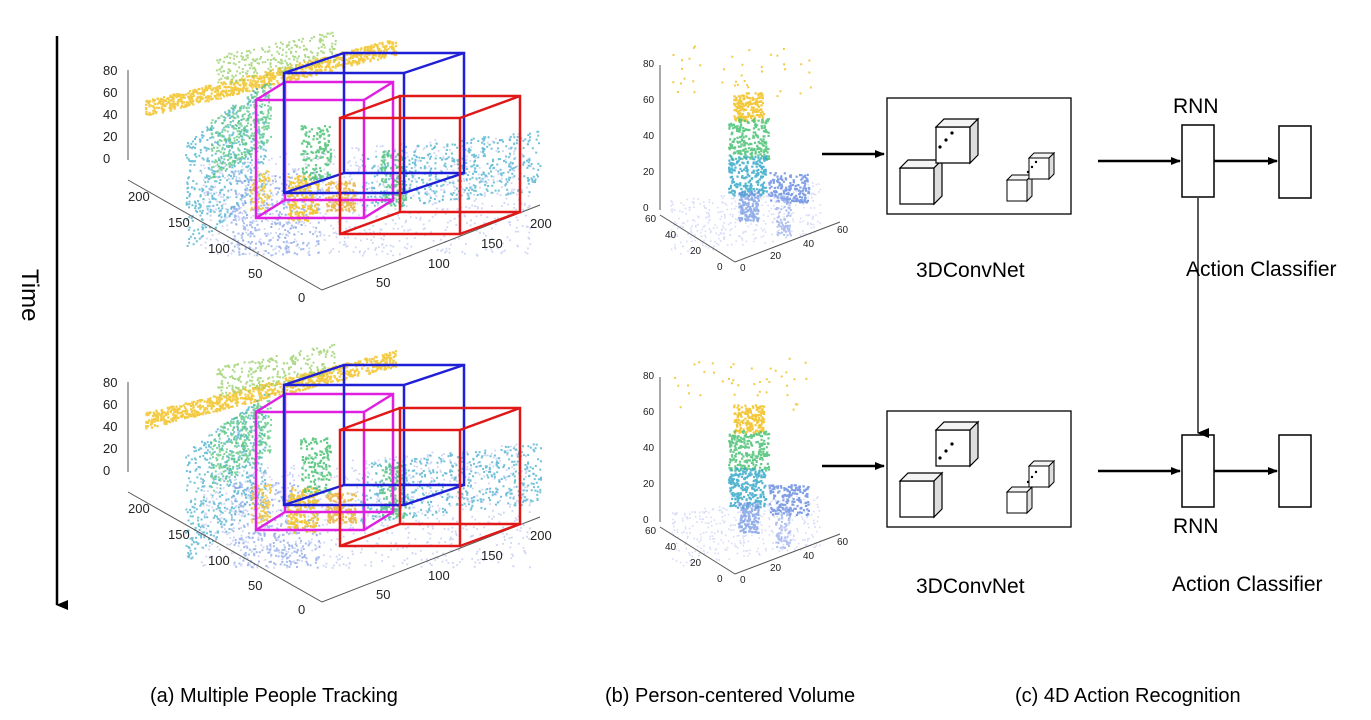 Image resolution: width=1371 pixels, height=720 pixels. What do you see at coordinates (730, 696) in the screenshot?
I see `caption-b: (b) Person-centered Volume` at bounding box center [730, 696].